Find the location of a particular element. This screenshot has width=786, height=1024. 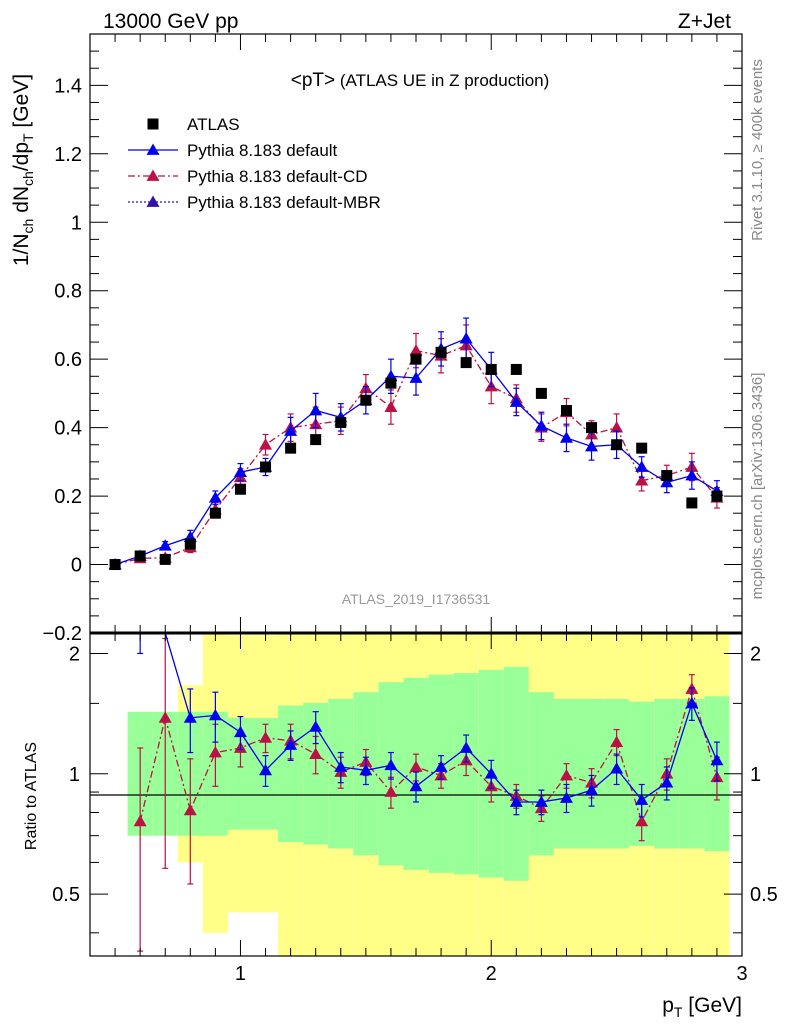

plot-title-sub: (ATLAS UE in Z production) is located at coordinates (442, 80).